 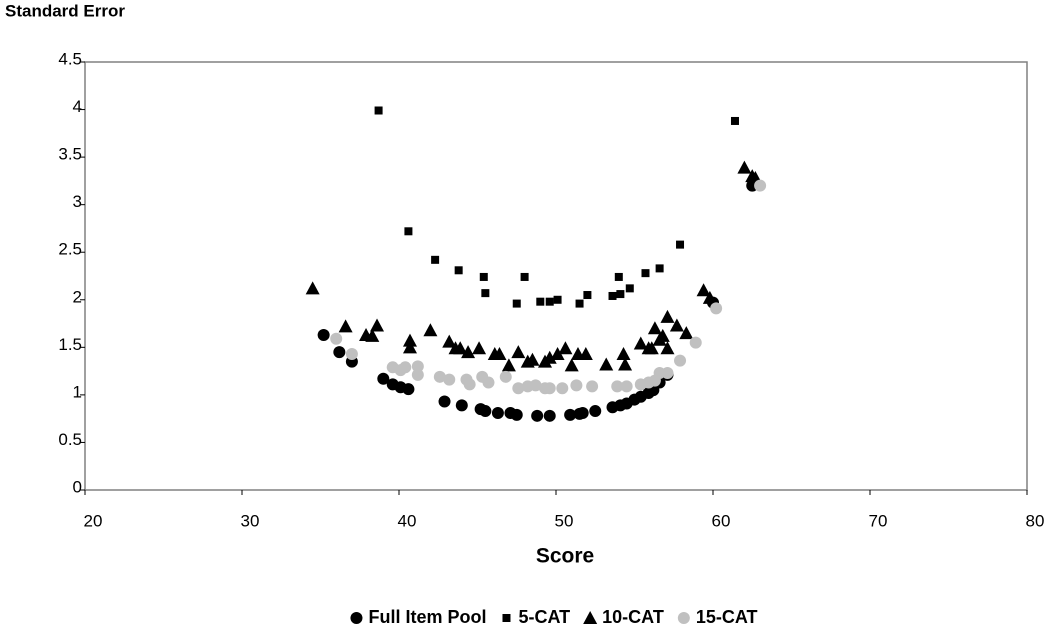 I want to click on y-tick-label: 3.5, so click(x=70, y=154).